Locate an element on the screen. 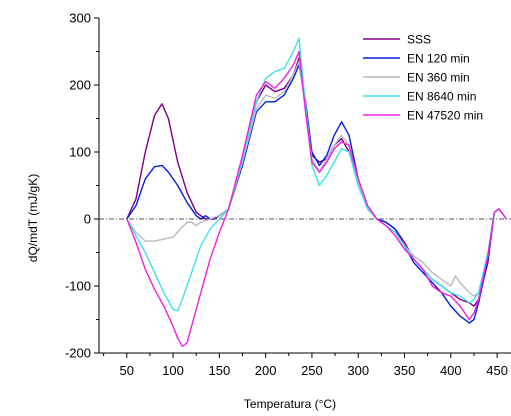 The height and width of the screenshot is (416, 511). legend-label: EN 8640 min is located at coordinates (441, 97).